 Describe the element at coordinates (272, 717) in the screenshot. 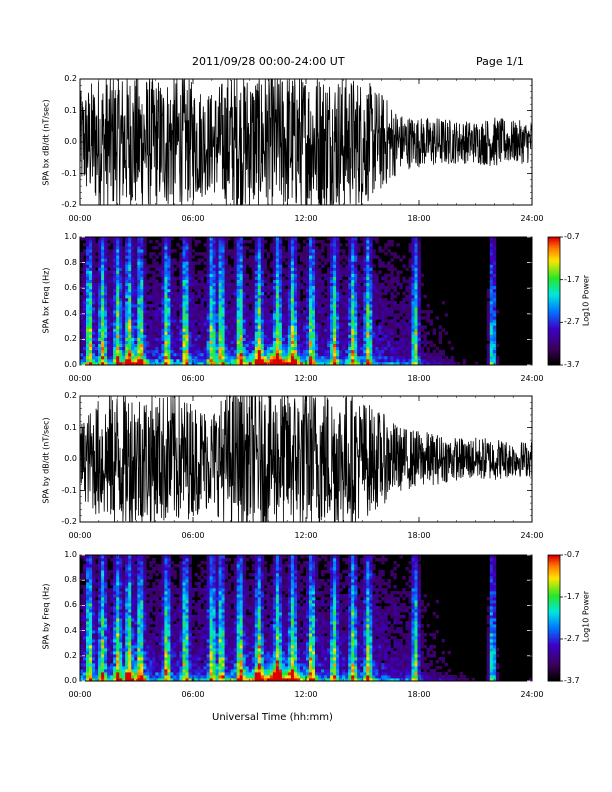

I see `x-axis-label: Universal Time (hh:mm)` at that location.